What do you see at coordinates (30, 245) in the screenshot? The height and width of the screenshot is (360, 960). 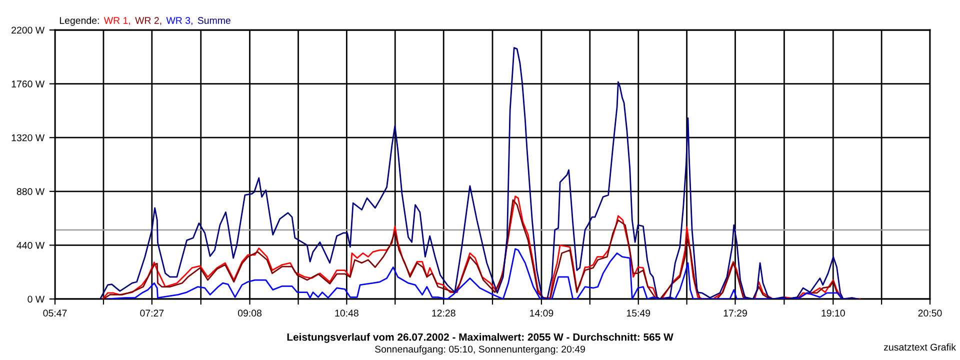 I see `y-tick-label: 440 W` at bounding box center [30, 245].